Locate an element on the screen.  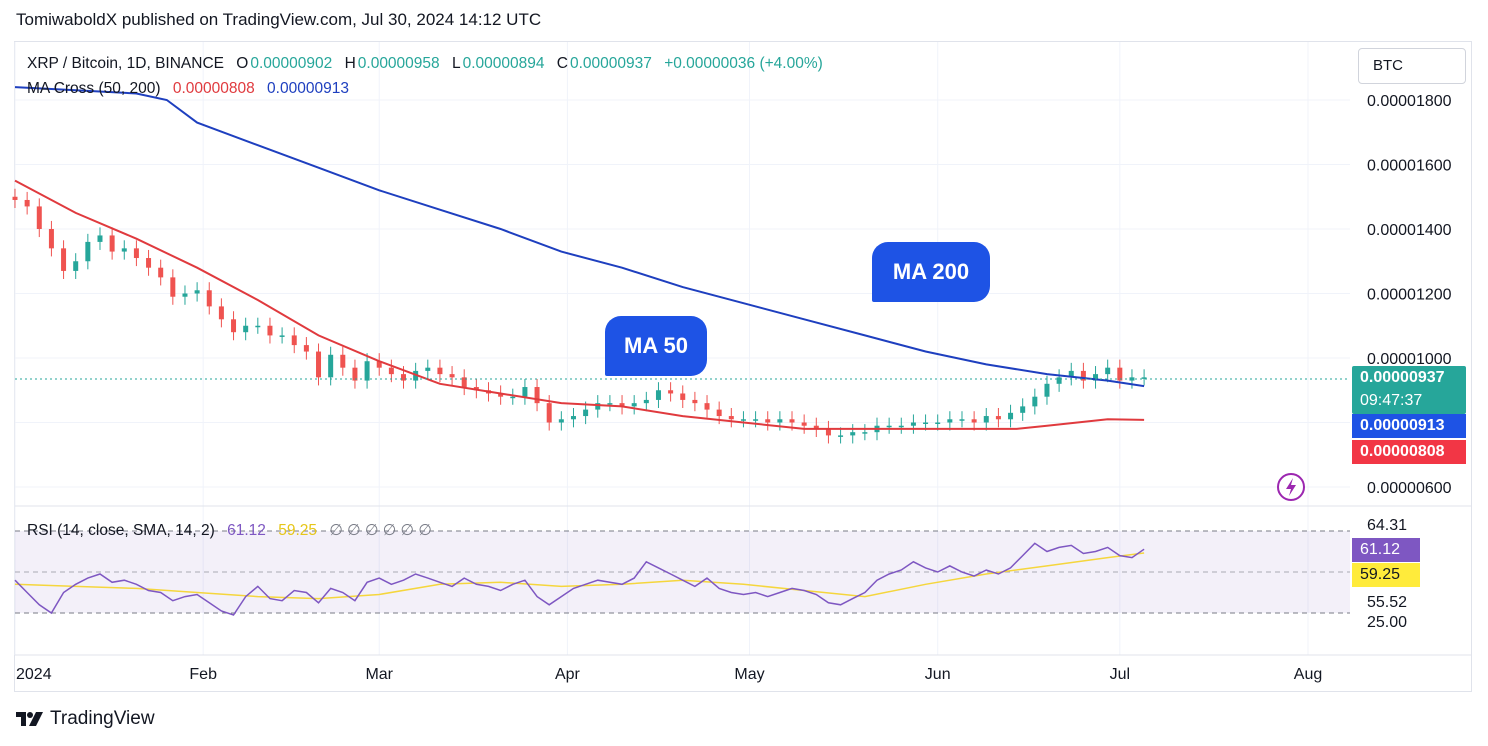
lightning-icon is located at coordinates (1291, 487).